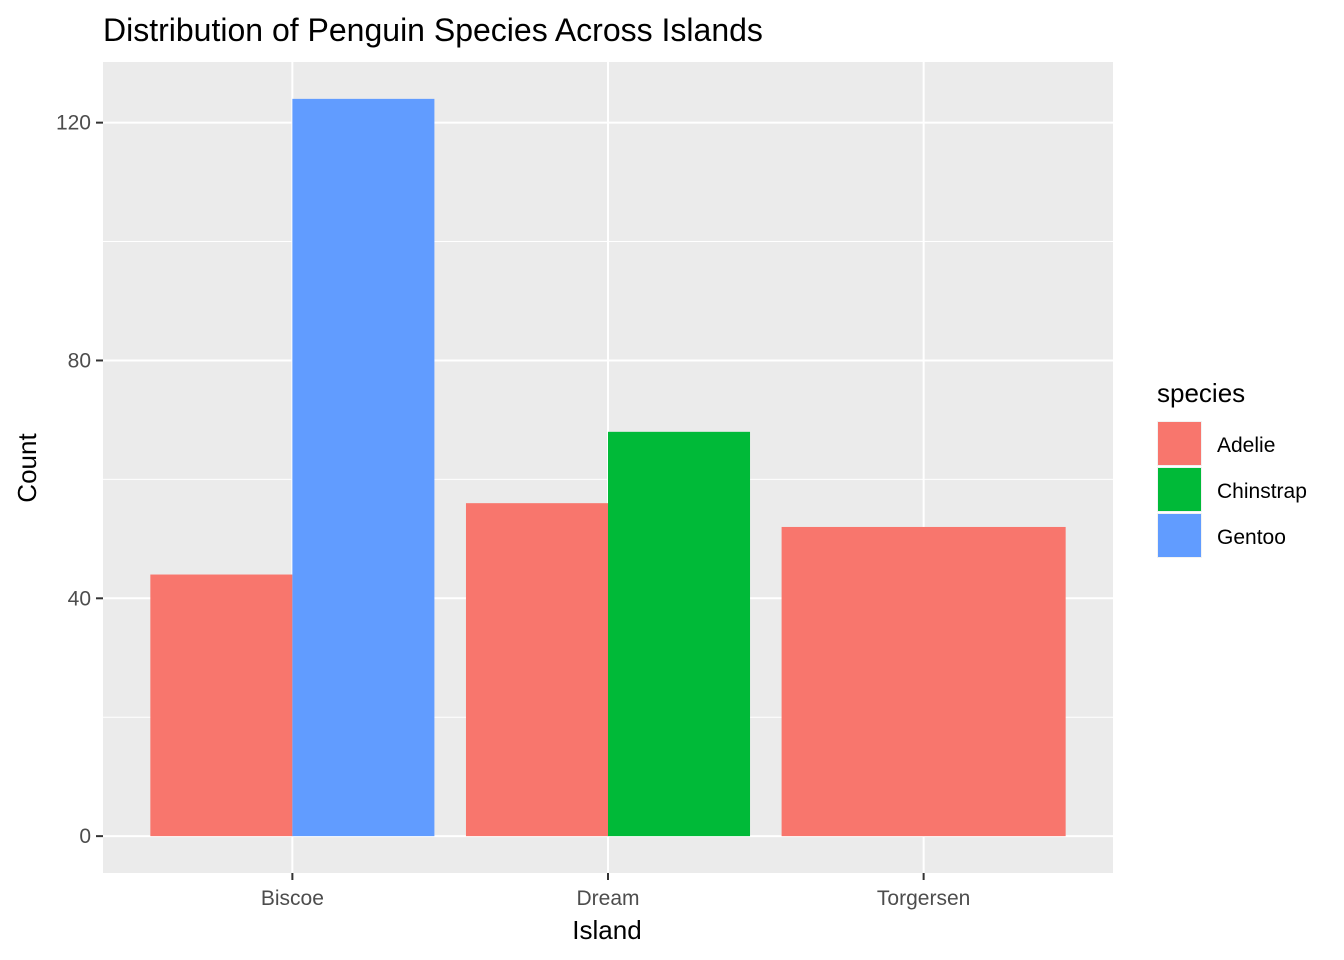 The image size is (1344, 960). What do you see at coordinates (536, 670) in the screenshot?
I see `bar-dream-adelie` at bounding box center [536, 670].